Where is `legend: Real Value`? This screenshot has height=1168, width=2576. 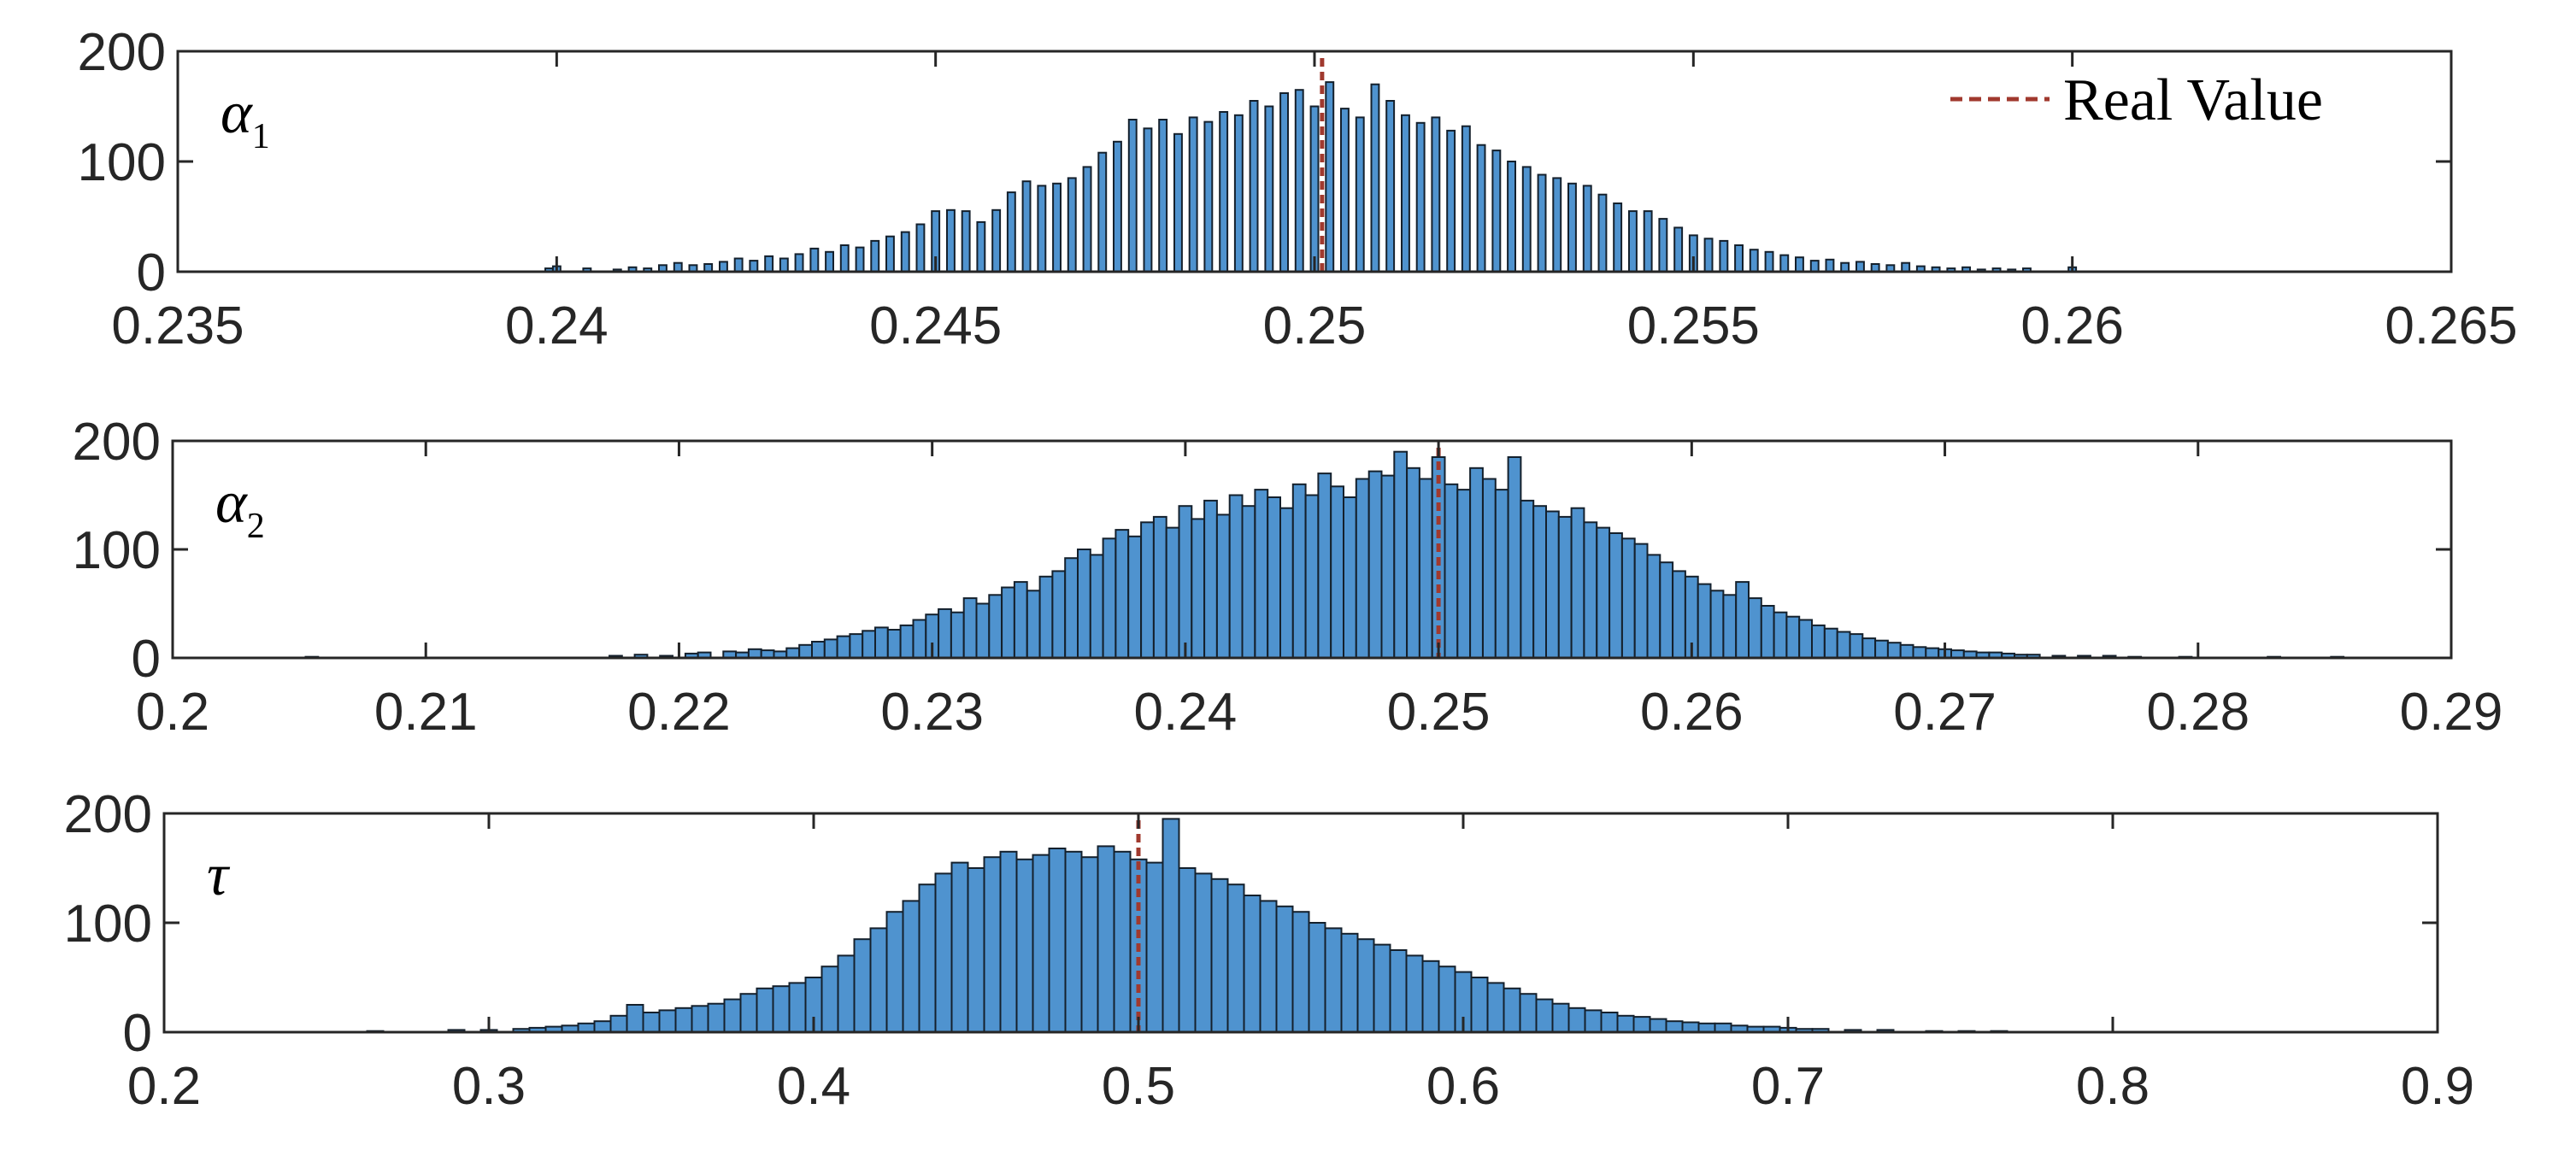 legend: Real Value is located at coordinates (2136, 100).